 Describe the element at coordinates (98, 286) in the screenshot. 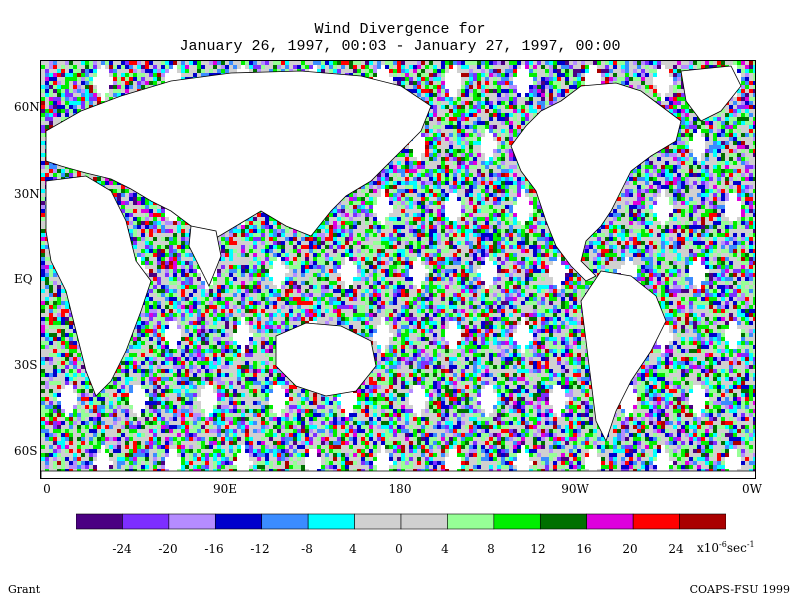

I see `africa-outline` at that location.